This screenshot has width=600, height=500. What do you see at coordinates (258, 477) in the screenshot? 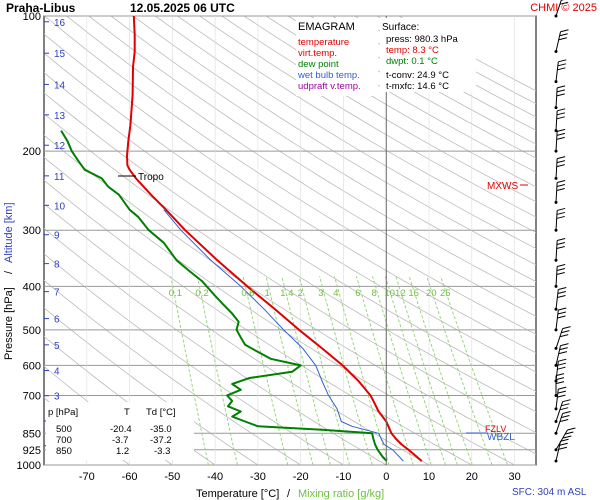
I see `x-tick-label: -30` at bounding box center [258, 477].